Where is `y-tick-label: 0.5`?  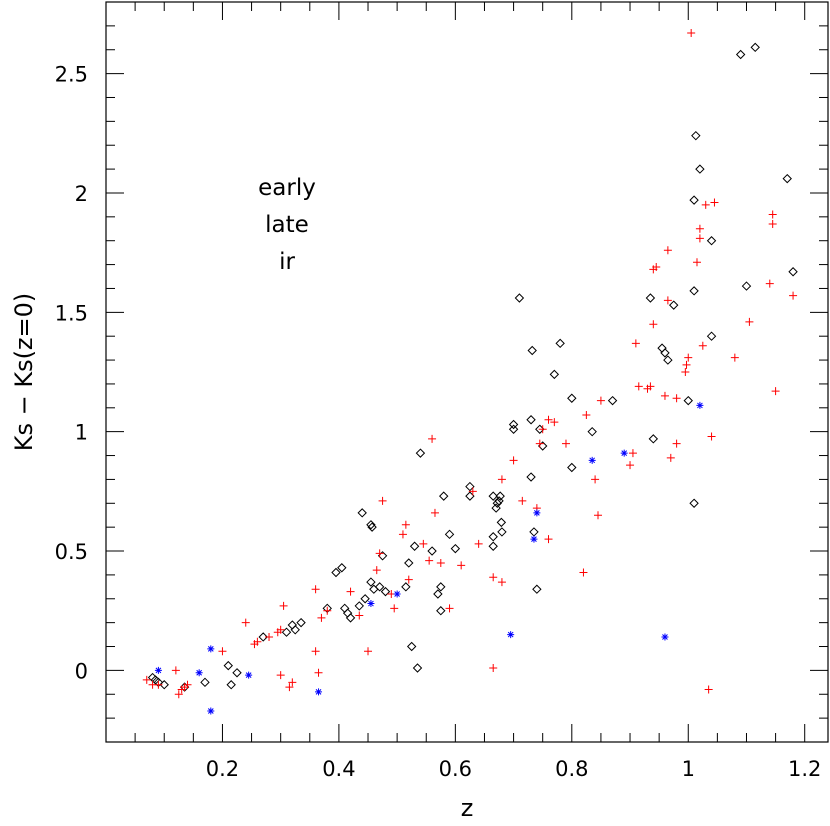
y-tick-label: 0.5 is located at coordinates (71, 552).